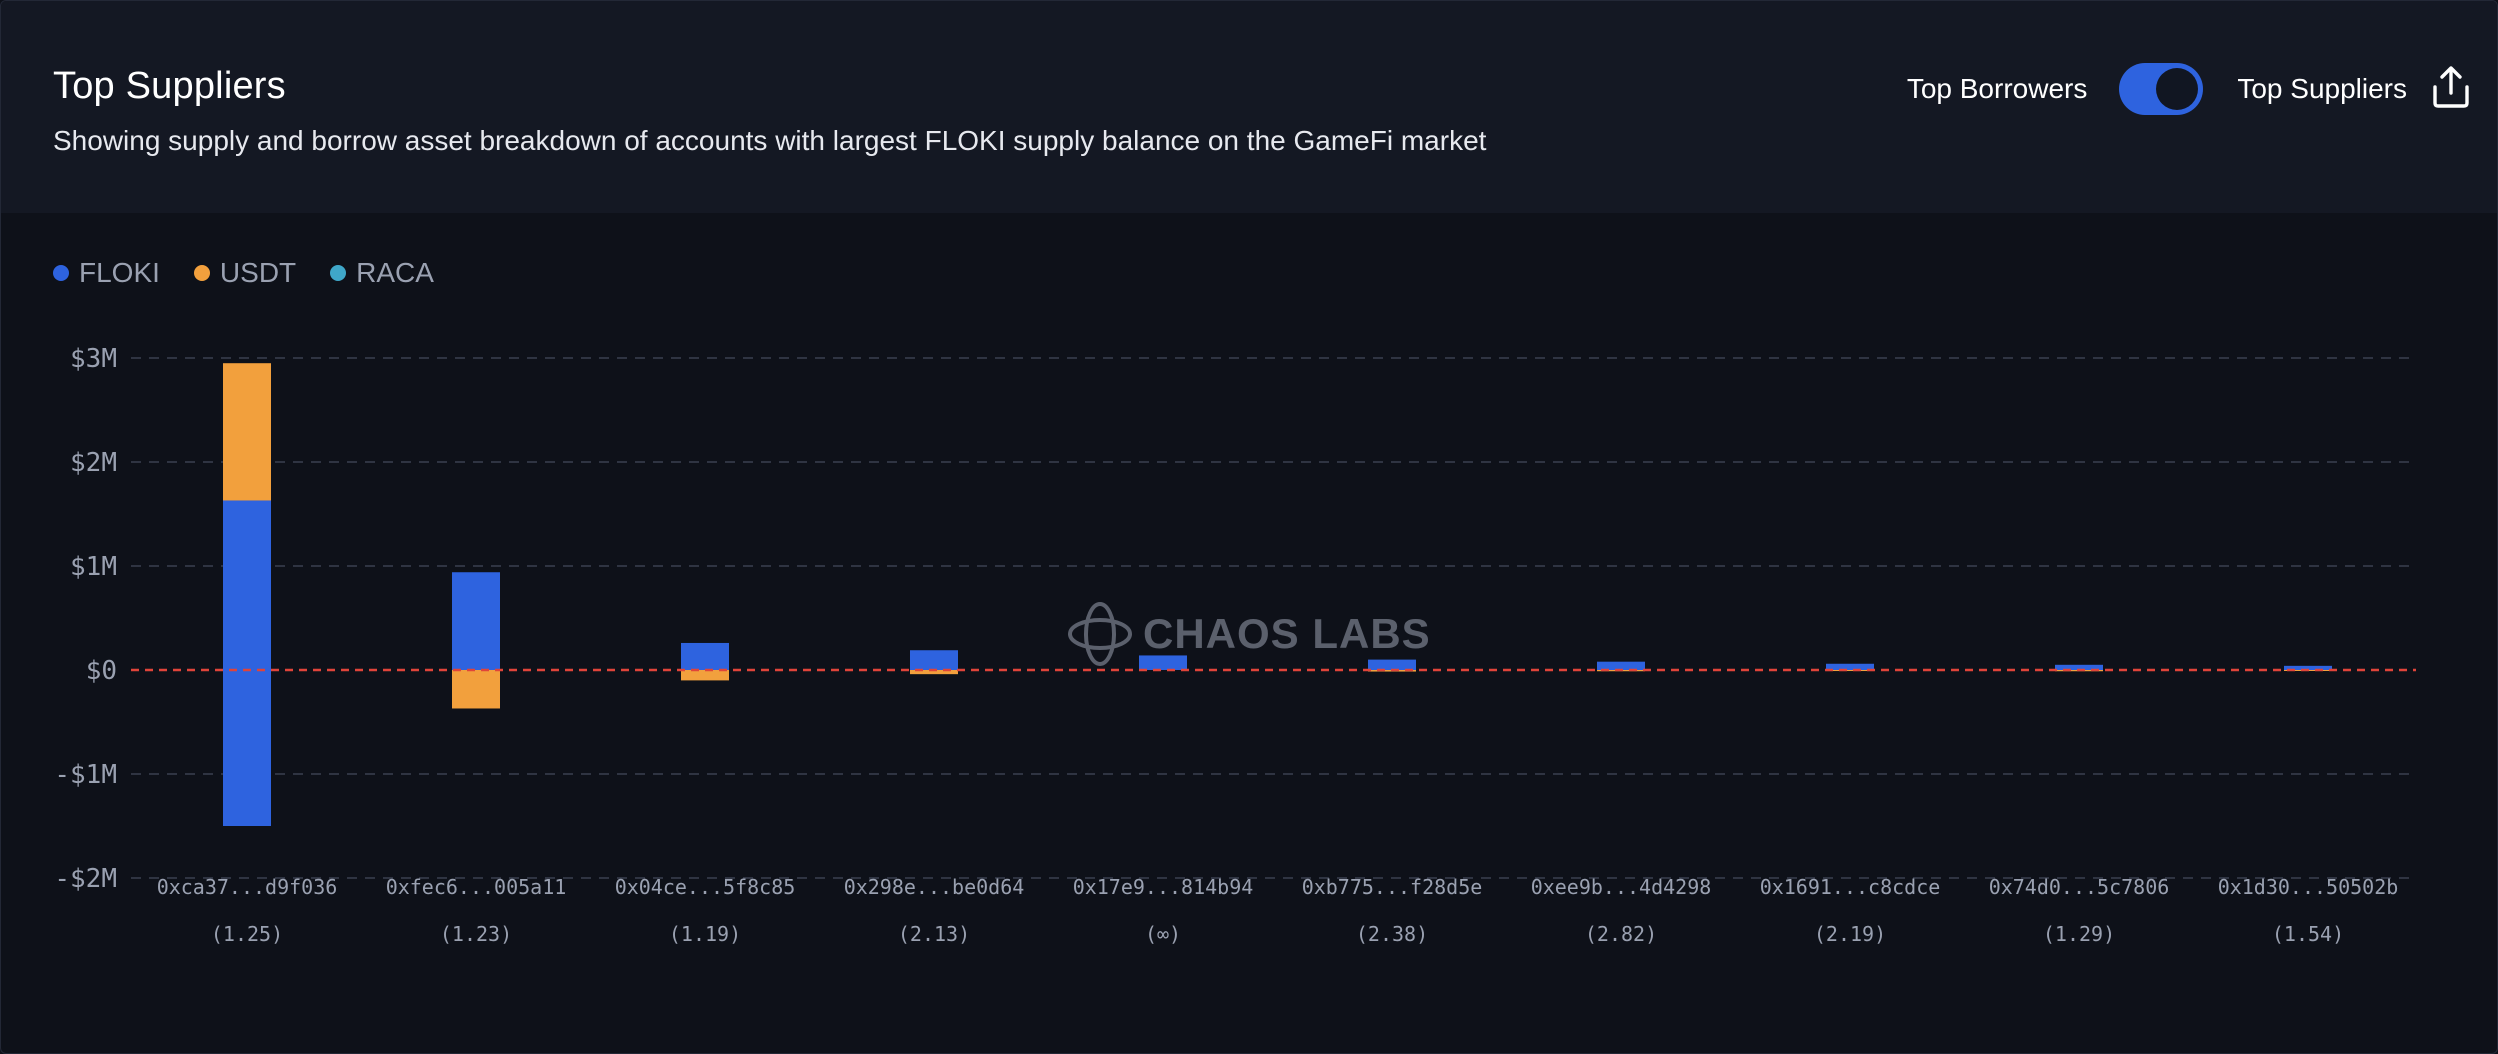  I want to click on y-tick-label: -$1M, so click(85, 775).